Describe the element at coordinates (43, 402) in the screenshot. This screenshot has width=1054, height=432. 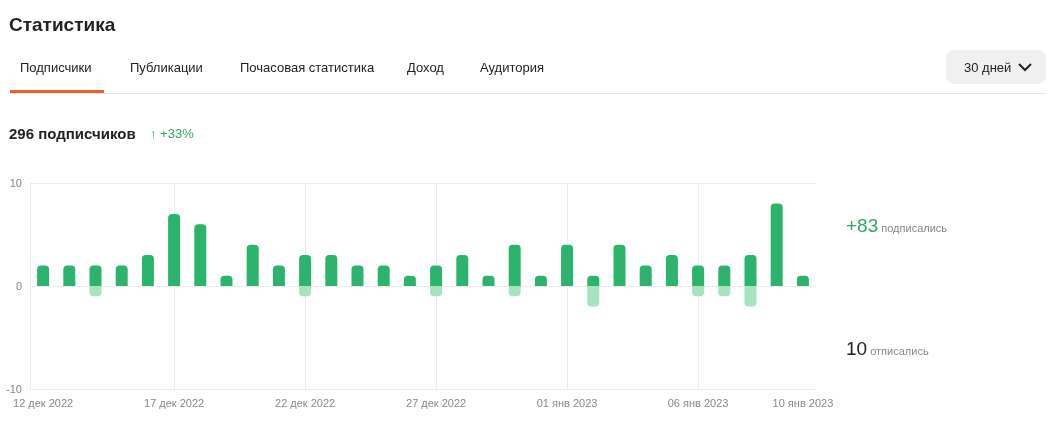
I see `x-tick-label: 12 дек 2022` at that location.